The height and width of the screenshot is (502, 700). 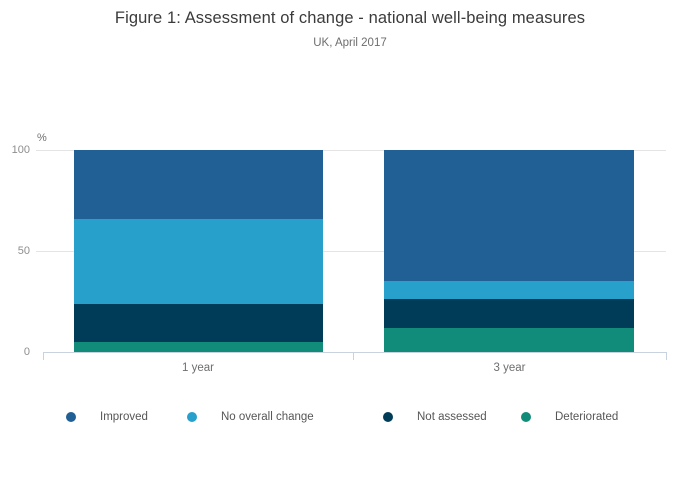 I want to click on legend-dot-icon-not-assessed, so click(x=388, y=417).